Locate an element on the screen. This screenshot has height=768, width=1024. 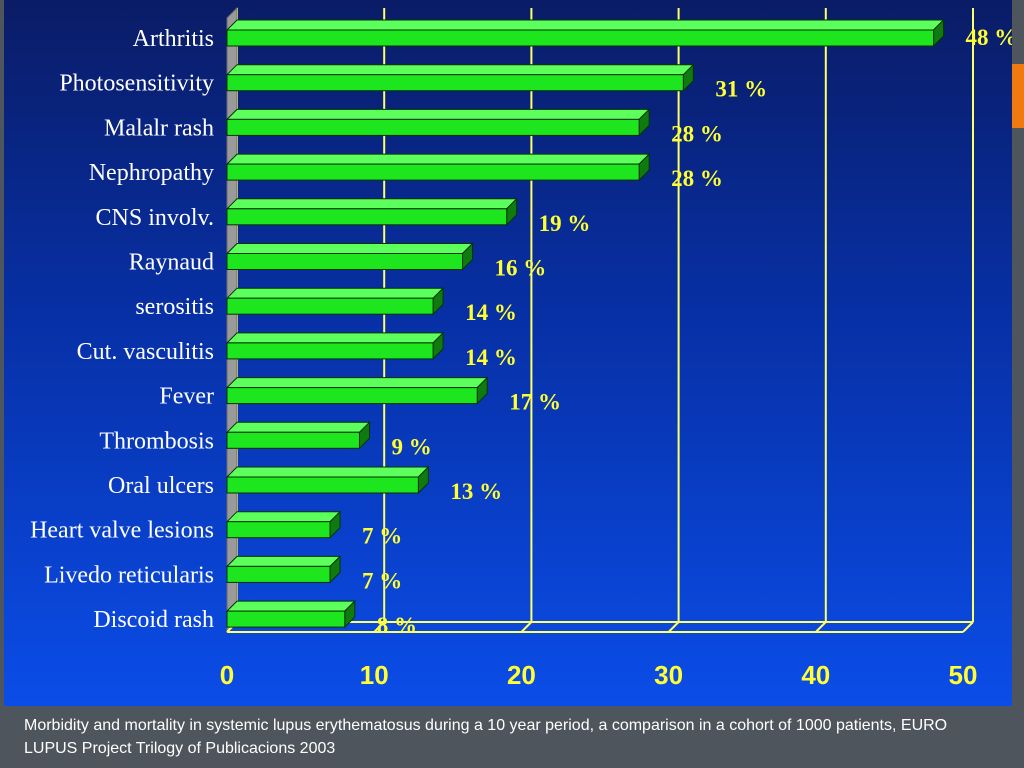
category-label: Raynaud is located at coordinates (171, 263).